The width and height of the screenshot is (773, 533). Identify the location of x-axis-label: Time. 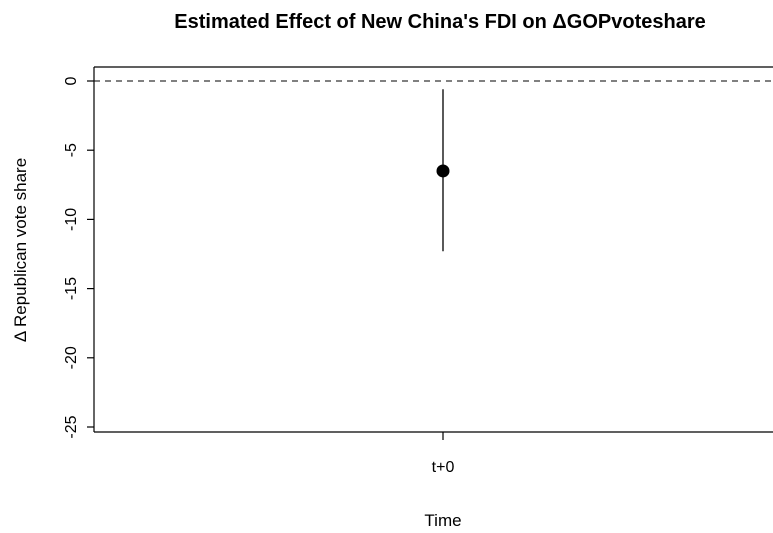
(442, 520).